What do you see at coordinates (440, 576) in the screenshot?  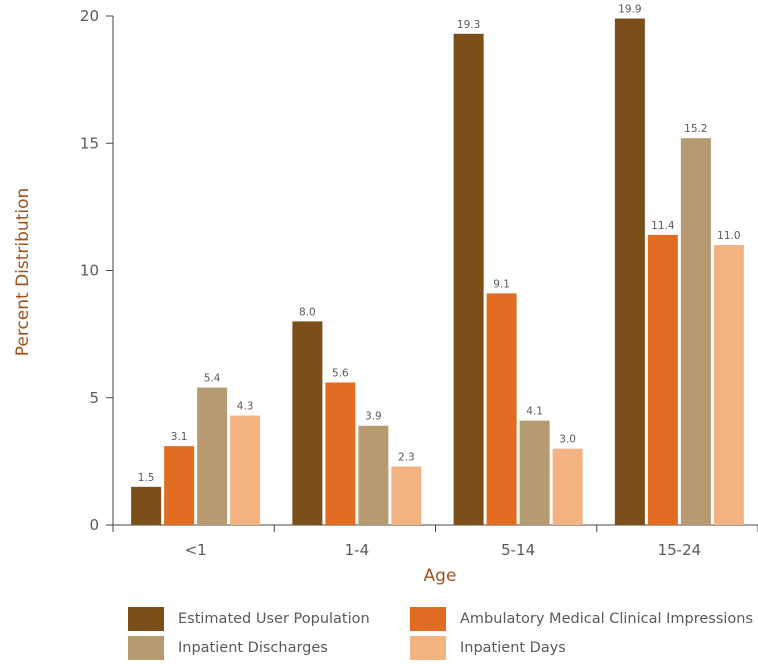 I see `x-axis-title: Age` at bounding box center [440, 576].